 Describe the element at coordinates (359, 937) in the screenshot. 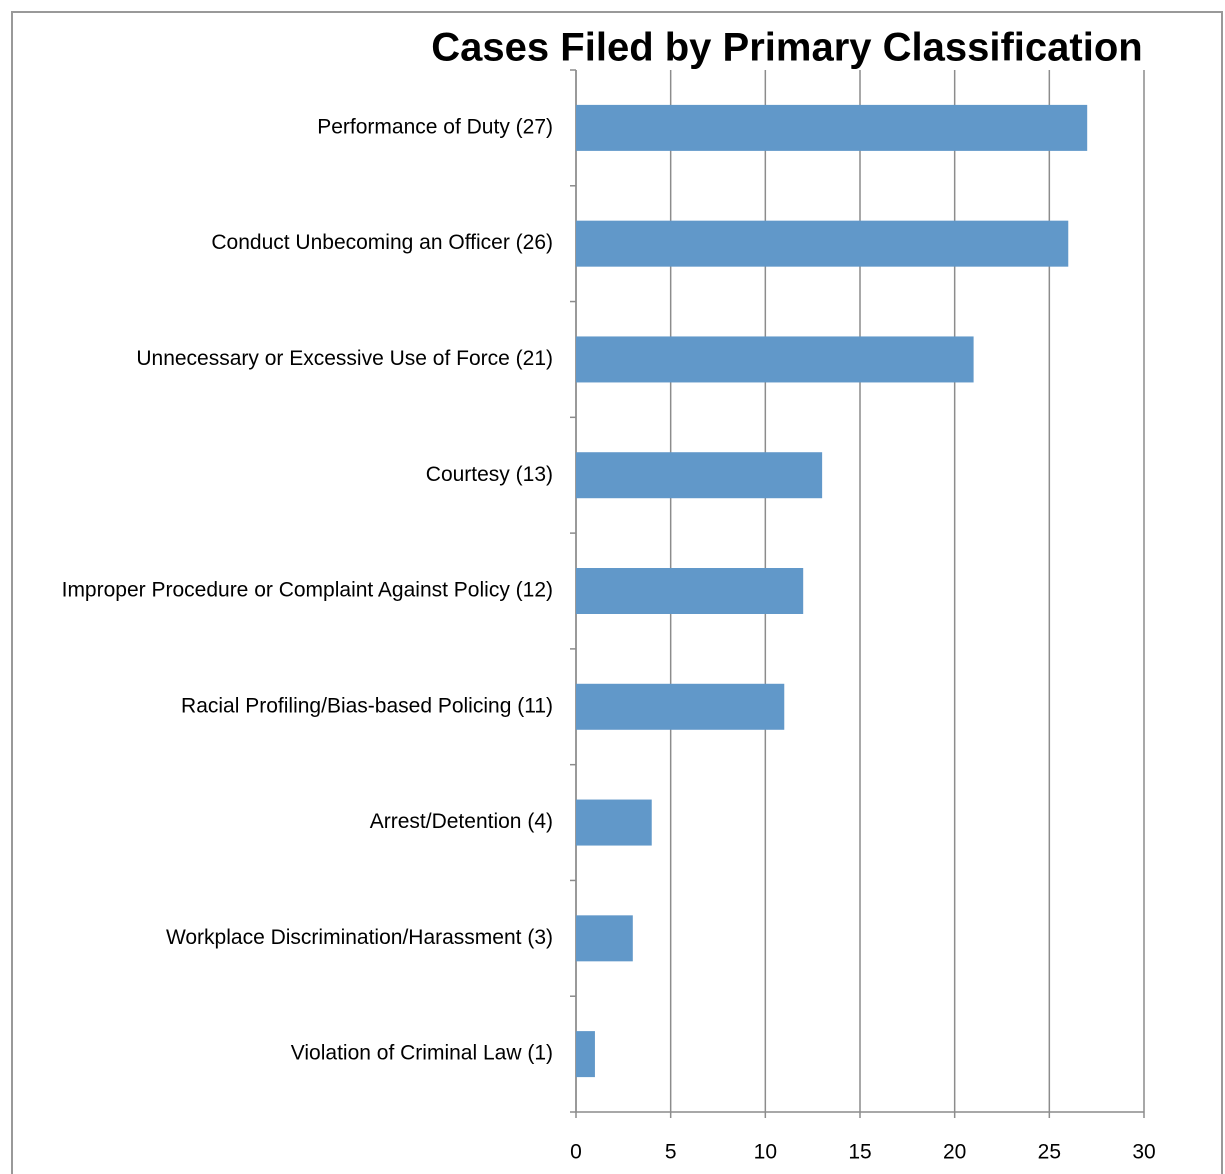

I see `y-tick-label: Workplace Discrimination/Harassment (3)` at that location.